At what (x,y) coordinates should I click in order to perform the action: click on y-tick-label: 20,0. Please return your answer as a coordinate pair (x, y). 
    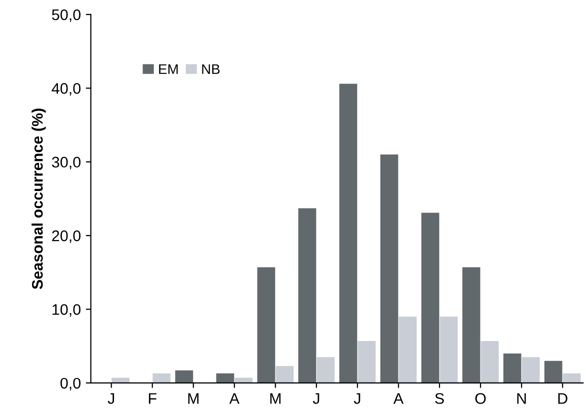
    Looking at the image, I should click on (66, 237).